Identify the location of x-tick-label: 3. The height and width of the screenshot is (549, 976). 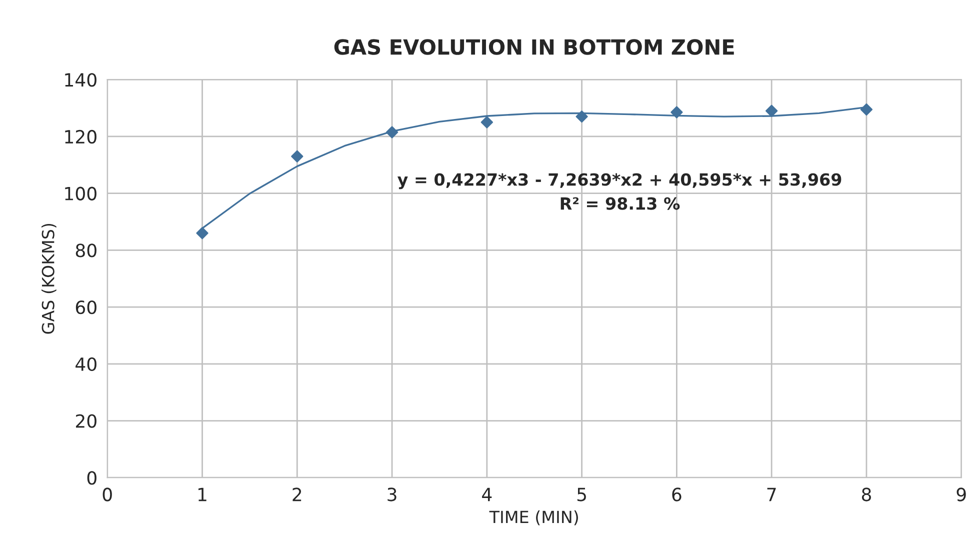
(392, 495).